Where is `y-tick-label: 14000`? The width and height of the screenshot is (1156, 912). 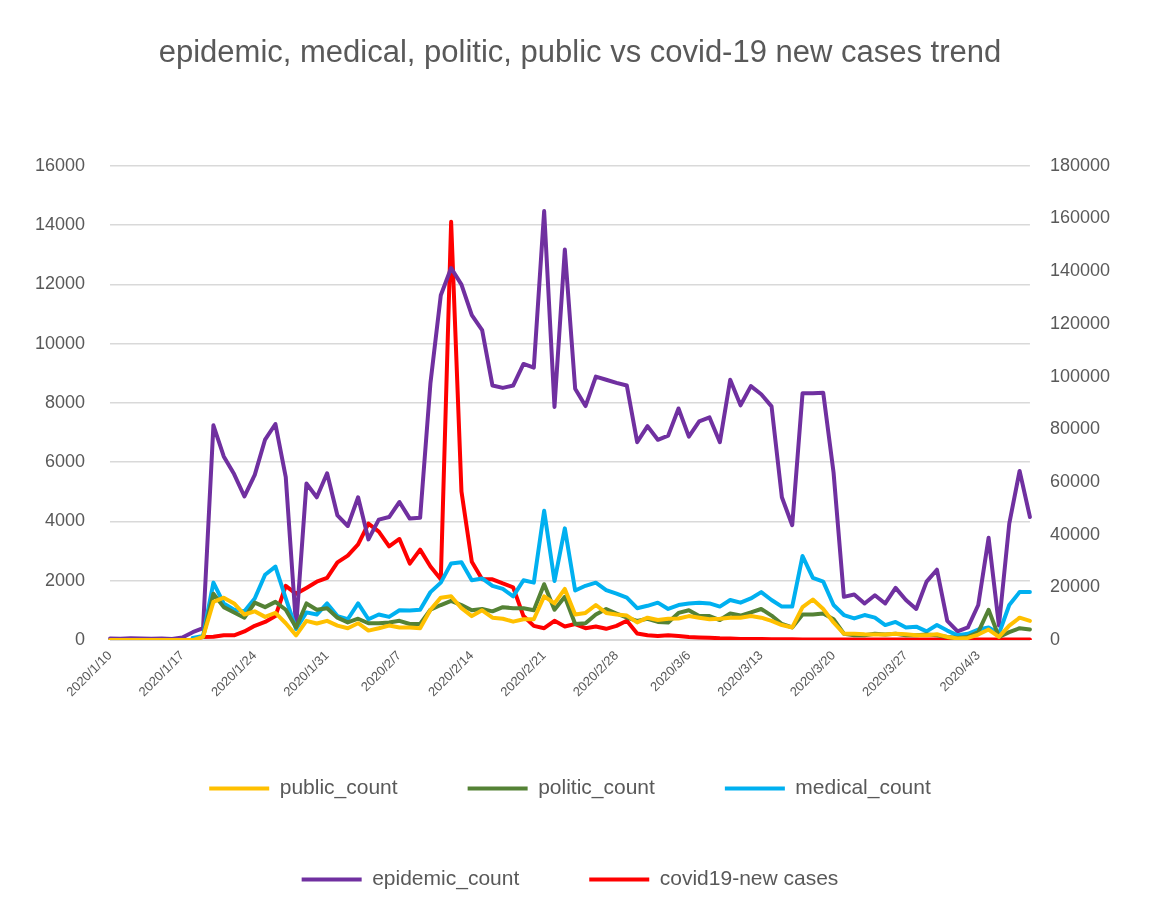 y-tick-label: 14000 is located at coordinates (60, 224).